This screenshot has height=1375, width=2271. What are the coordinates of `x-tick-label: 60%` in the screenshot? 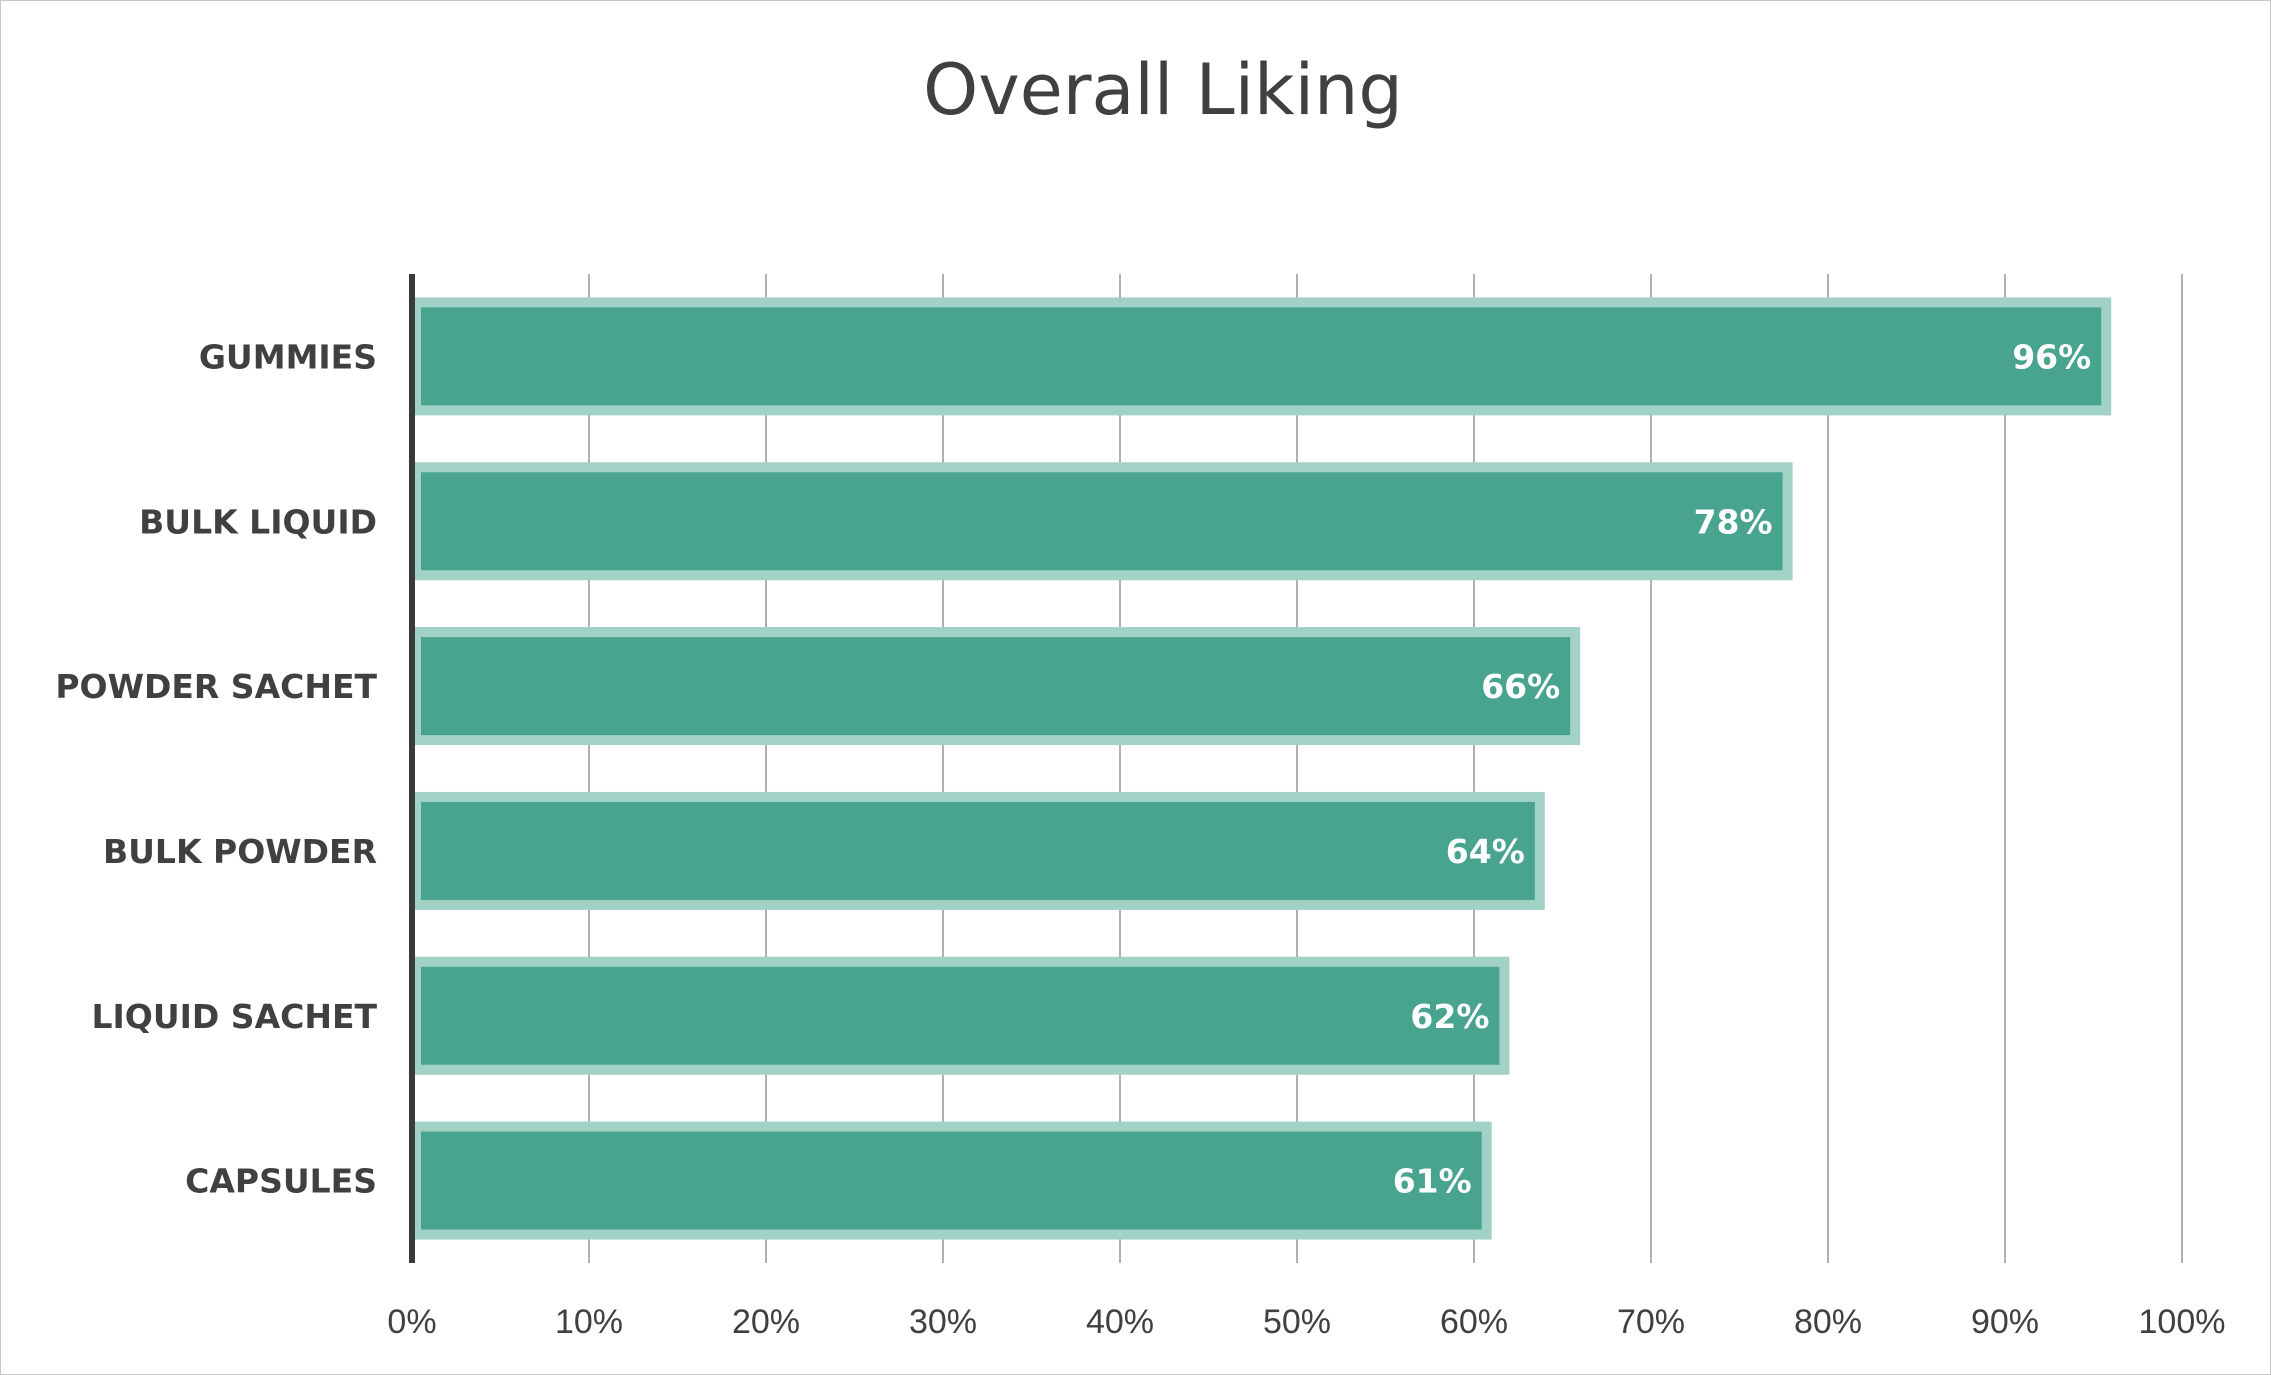 It's located at (1474, 1322).